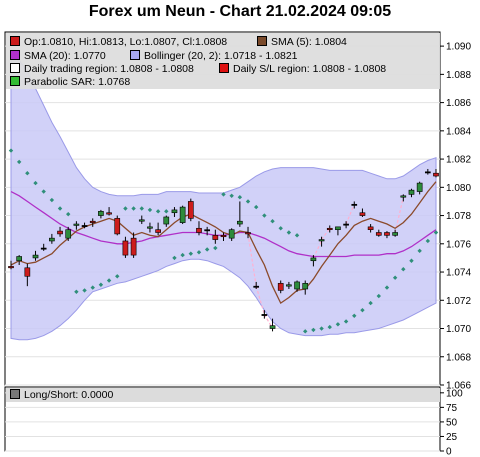  I want to click on legend-bollinger: Bollinger (20, 2): 1.0718 - 1.0821, so click(214, 56).